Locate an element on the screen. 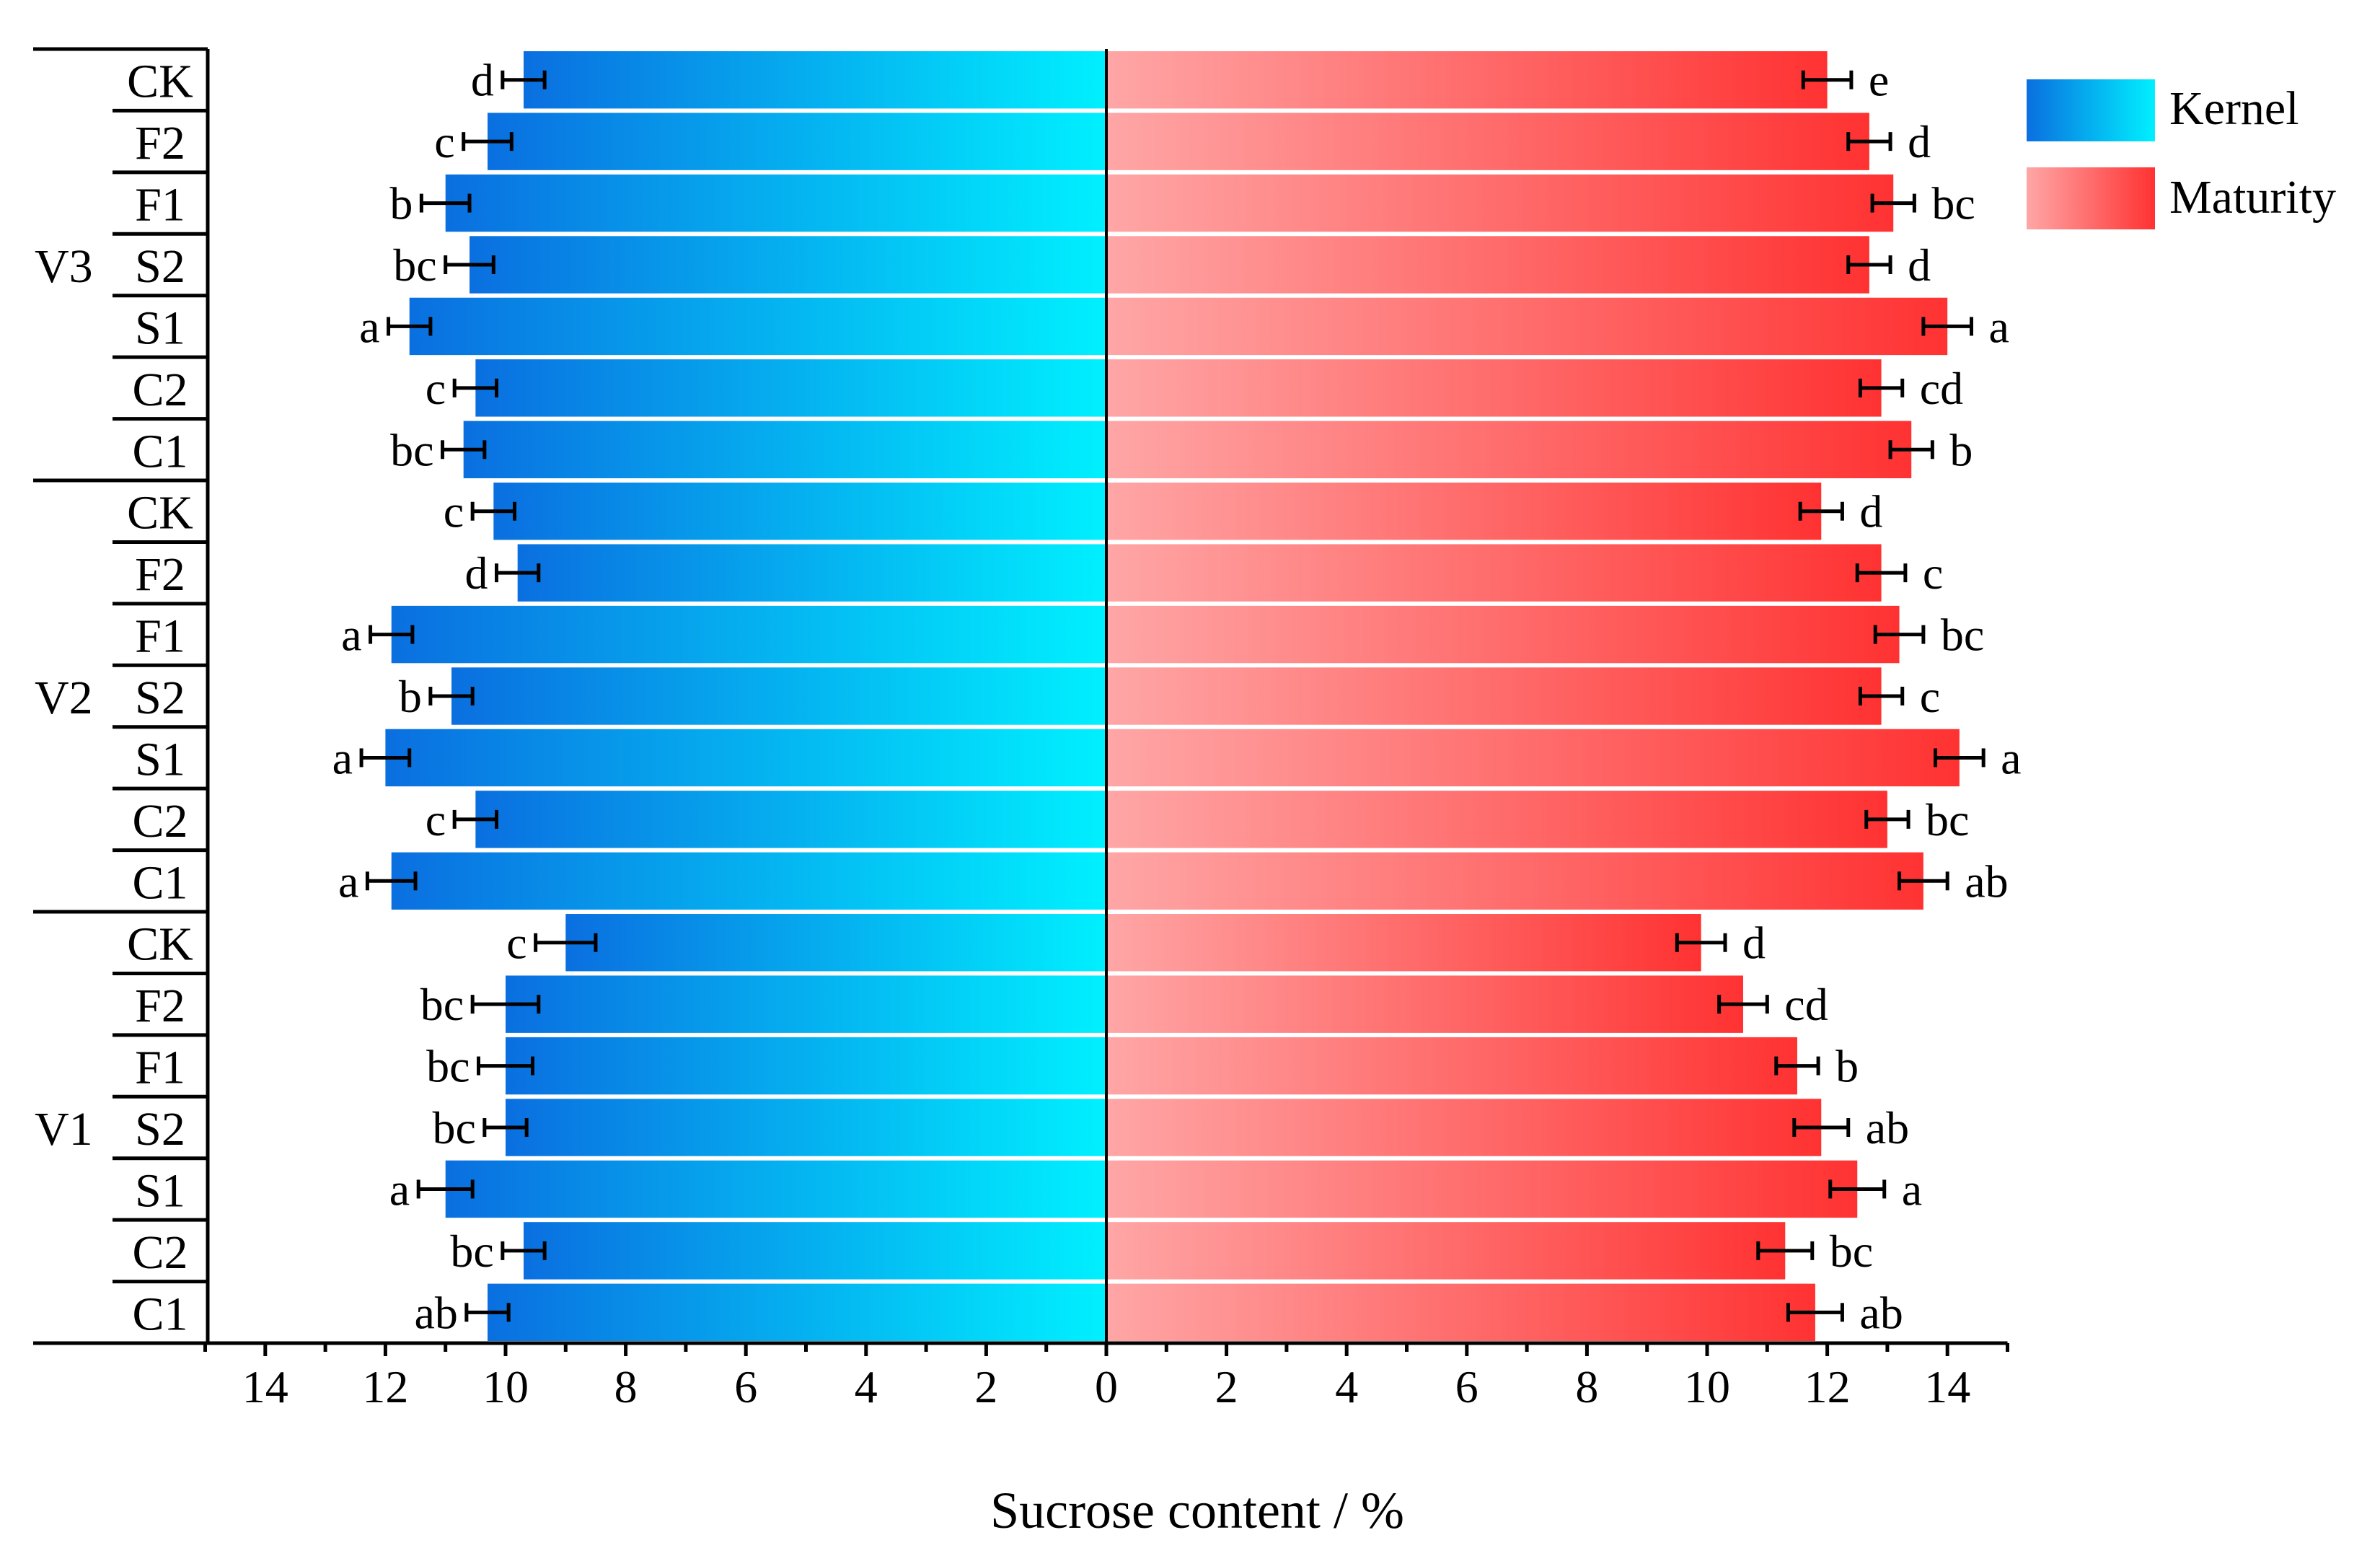 This screenshot has height=1548, width=2380. maturity-errorbar-v1-ck is located at coordinates (1701, 942).